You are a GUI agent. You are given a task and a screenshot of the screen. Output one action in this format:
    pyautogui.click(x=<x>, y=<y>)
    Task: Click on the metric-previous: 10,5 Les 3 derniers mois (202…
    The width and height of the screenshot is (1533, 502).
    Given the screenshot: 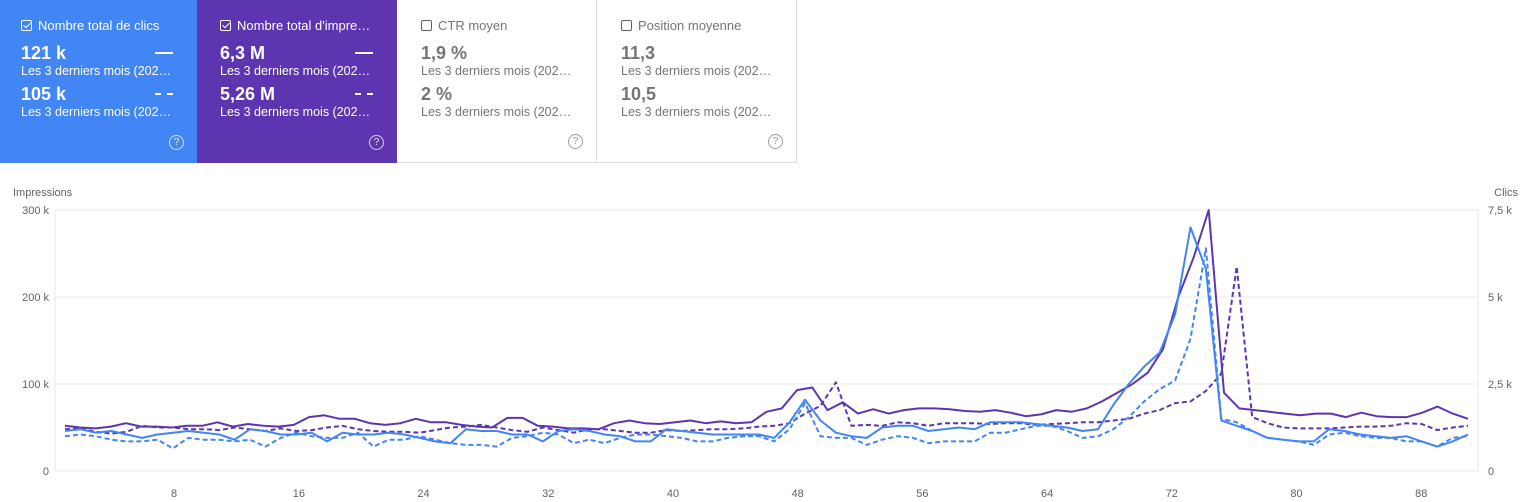 What is the action you would take?
    pyautogui.click(x=708, y=102)
    